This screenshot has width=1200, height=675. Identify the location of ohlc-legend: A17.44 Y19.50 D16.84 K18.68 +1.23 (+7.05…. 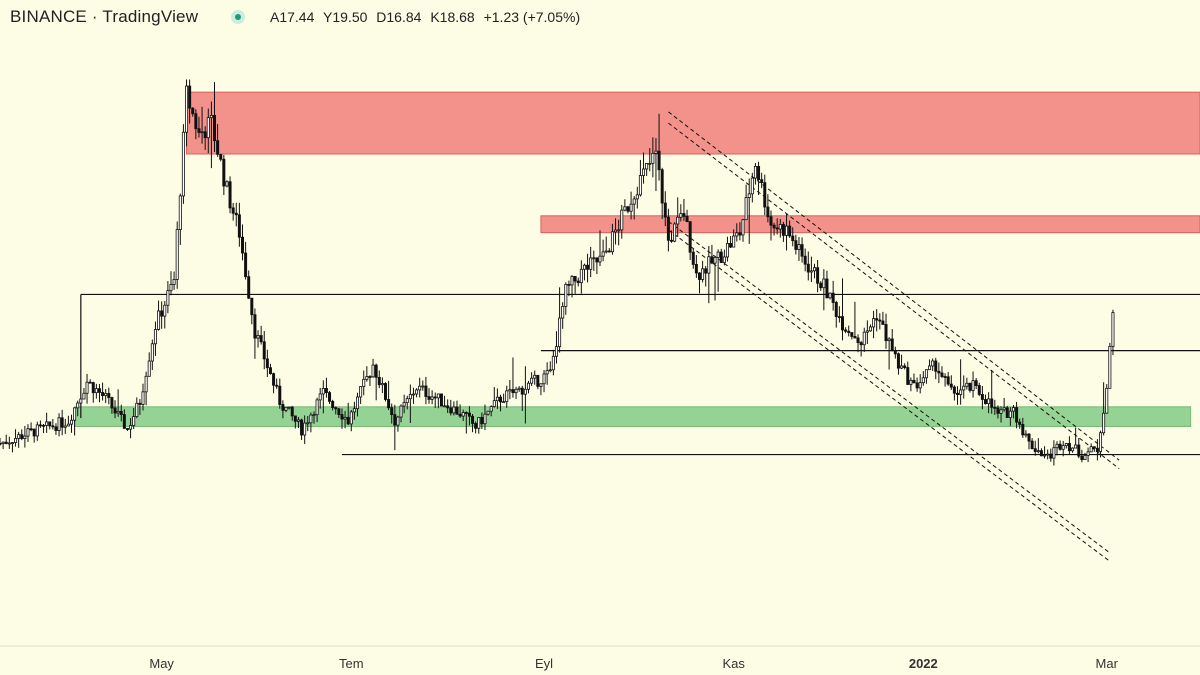
(427, 17).